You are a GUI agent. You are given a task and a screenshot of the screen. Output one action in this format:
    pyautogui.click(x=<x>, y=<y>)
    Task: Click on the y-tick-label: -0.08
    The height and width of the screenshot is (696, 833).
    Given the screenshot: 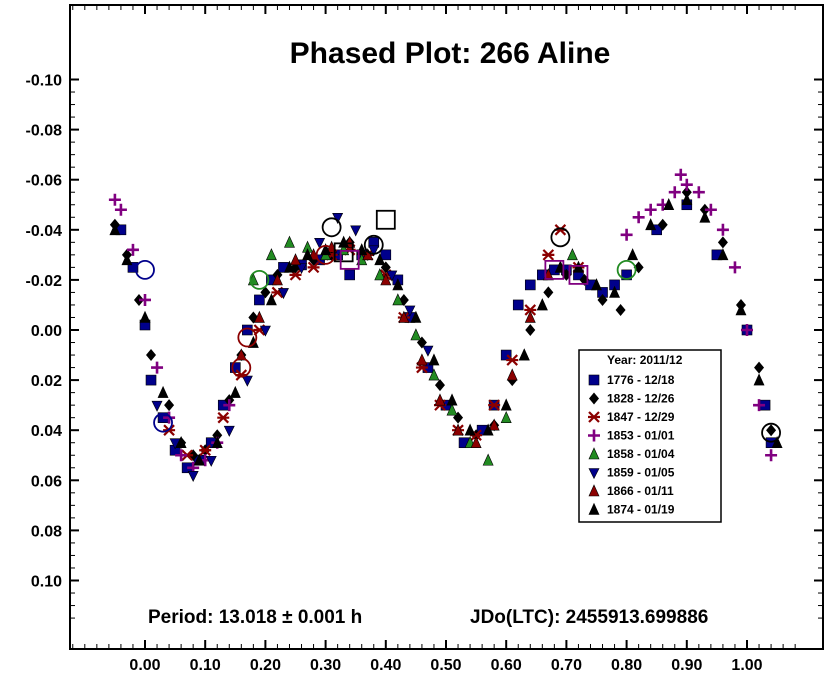 What is the action you would take?
    pyautogui.click(x=44, y=131)
    